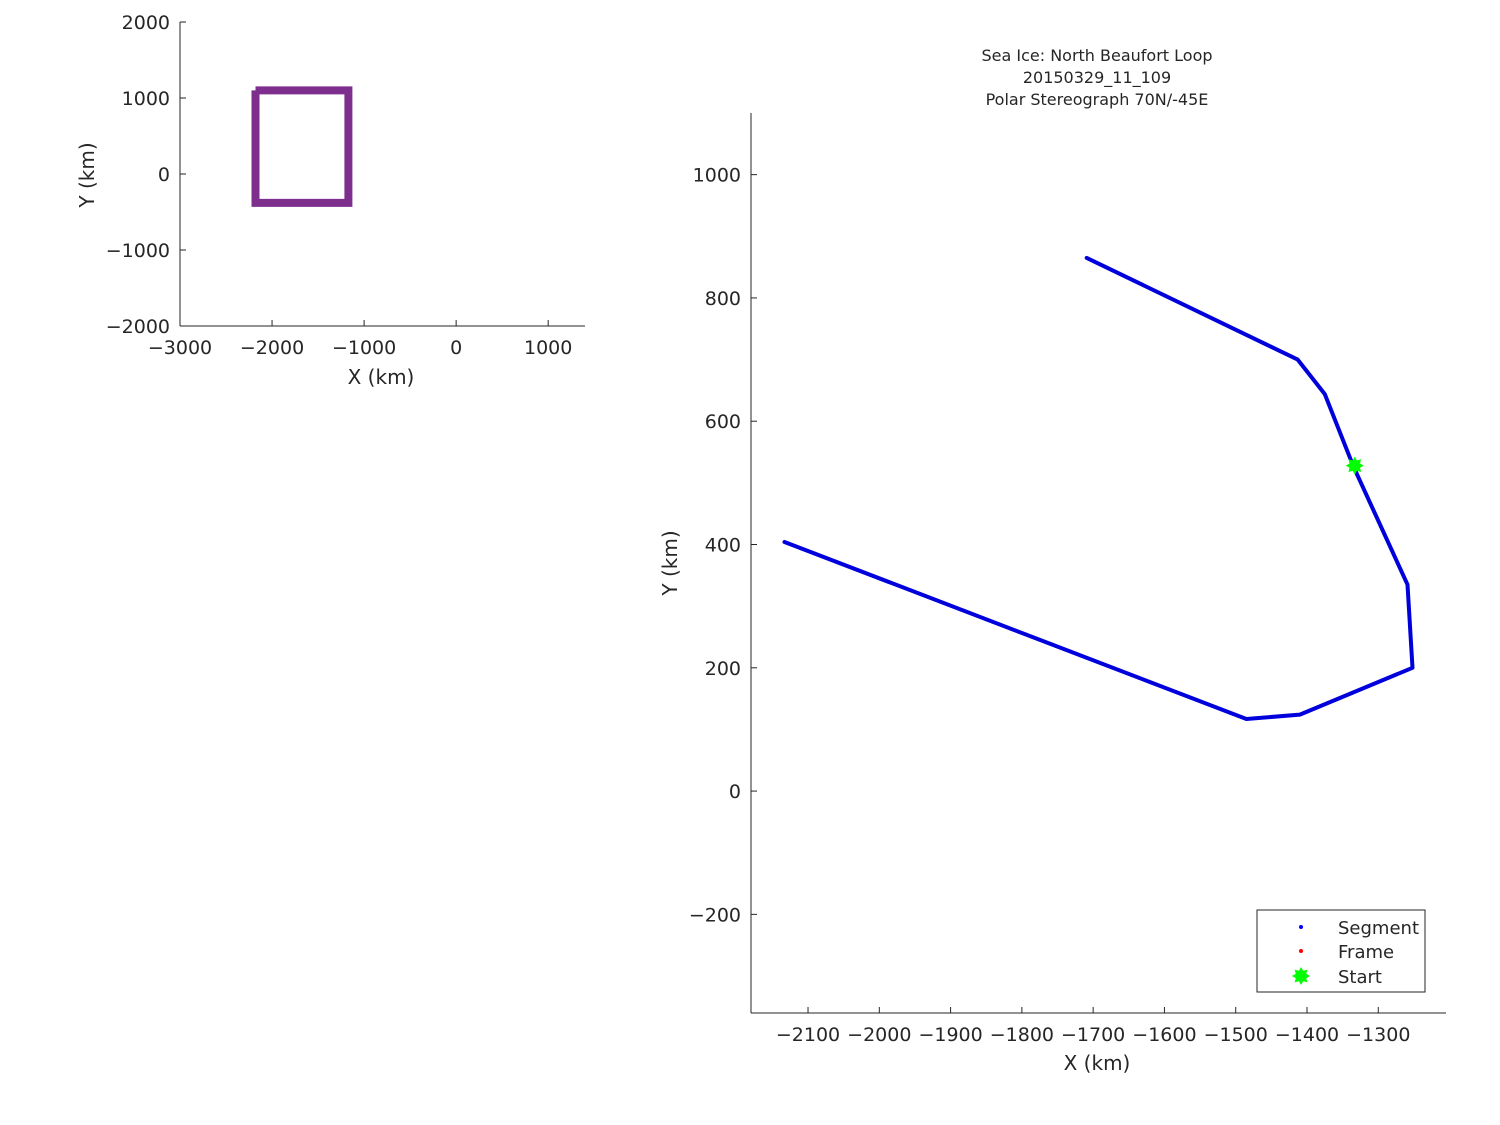 The height and width of the screenshot is (1125, 1500). What do you see at coordinates (272, 348) in the screenshot?
I see `ov-x-tick-label: −2000` at bounding box center [272, 348].